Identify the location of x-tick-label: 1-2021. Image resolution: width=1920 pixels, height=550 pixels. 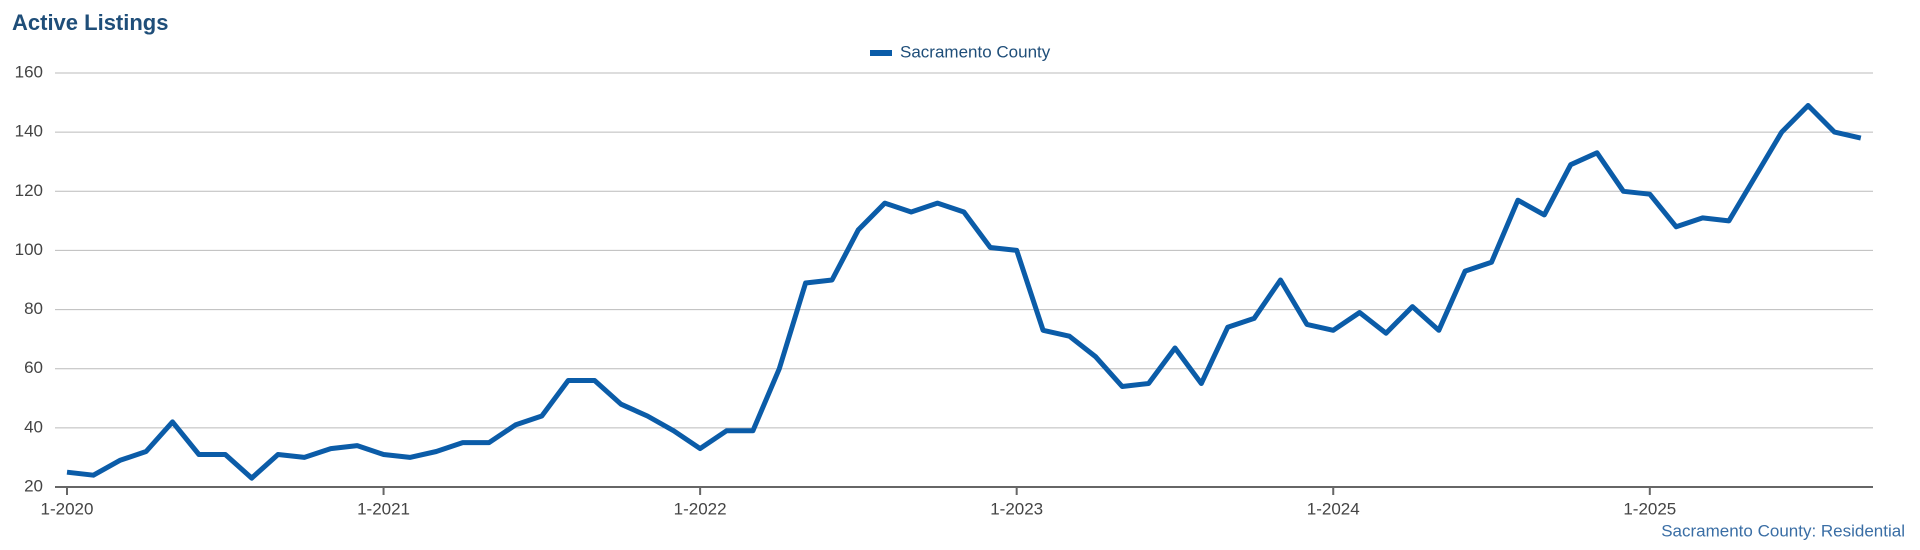
(383, 508).